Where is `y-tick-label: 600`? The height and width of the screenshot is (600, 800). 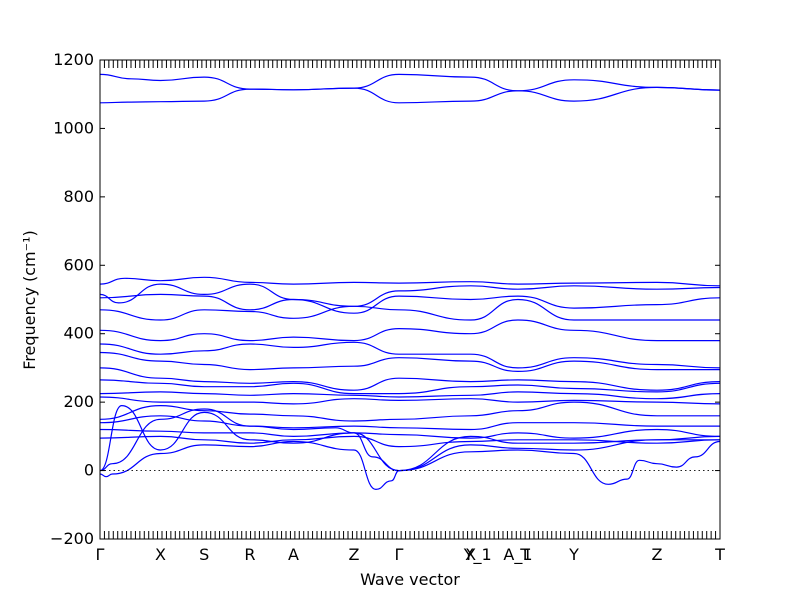 y-tick-label: 600 is located at coordinates (78, 264).